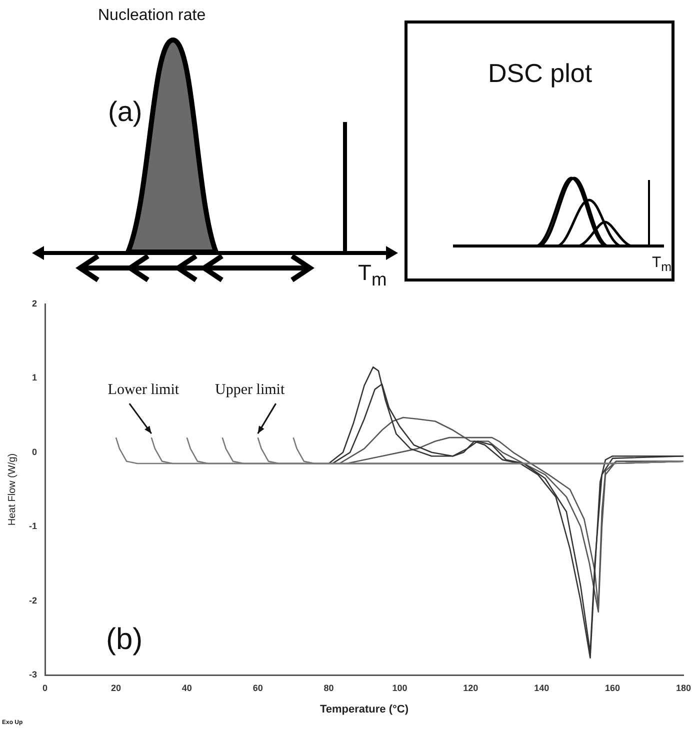  Describe the element at coordinates (34, 451) in the screenshot. I see `y-tick-label: 0` at that location.